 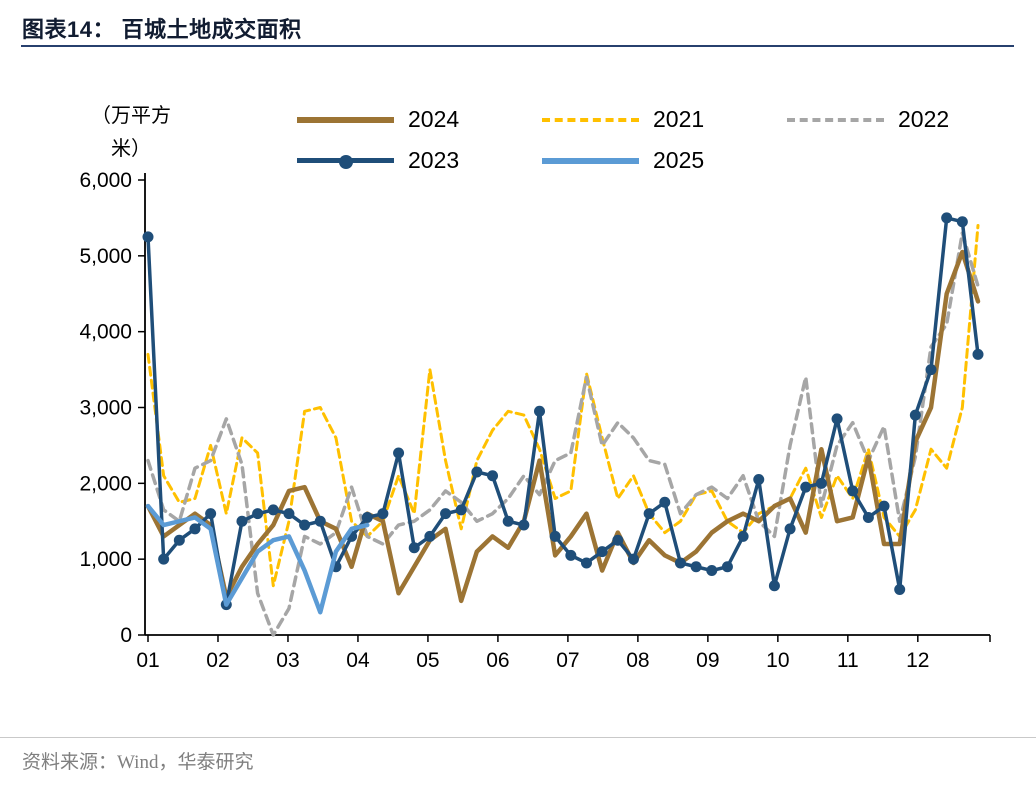 What do you see at coordinates (105, 483) in the screenshot?
I see `y-tick-label: 2,000` at bounding box center [105, 483].